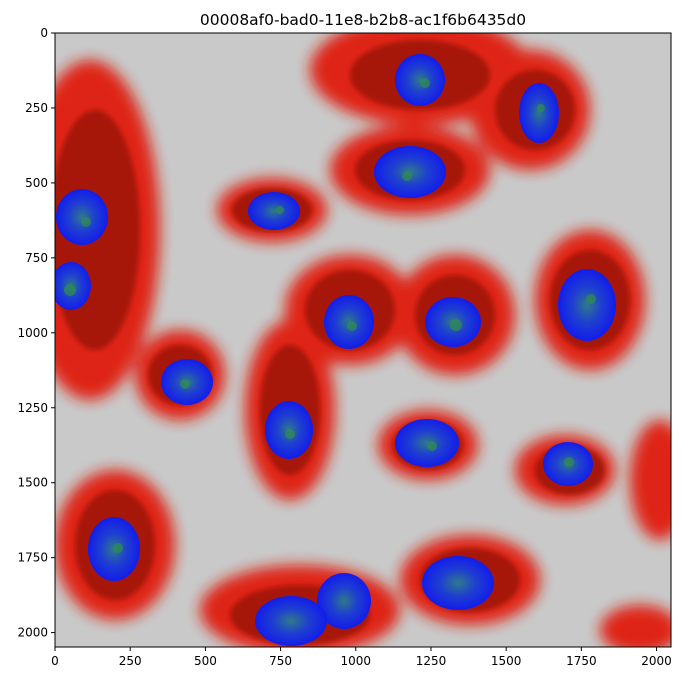  What do you see at coordinates (431, 661) in the screenshot?
I see `x-tick-label: 1250` at bounding box center [431, 661].